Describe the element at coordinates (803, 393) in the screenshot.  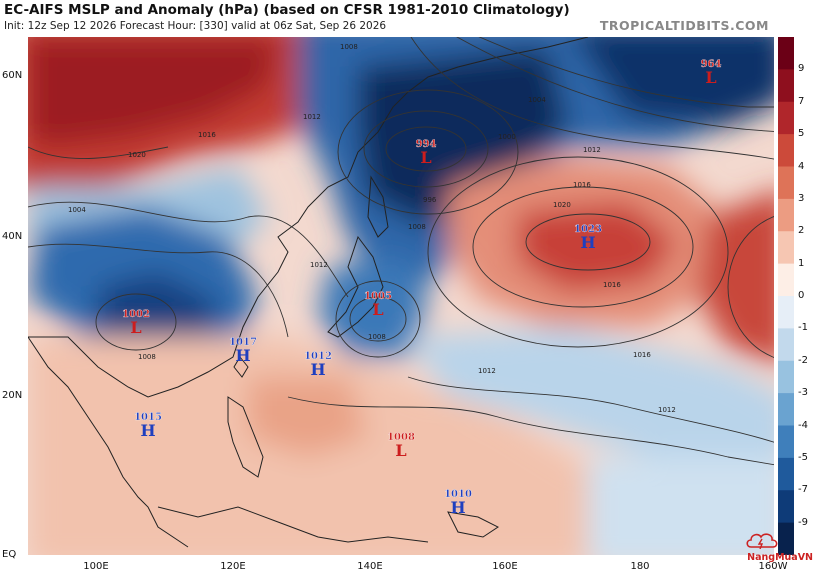
I see `colorbar-tick-label: -3` at that location.